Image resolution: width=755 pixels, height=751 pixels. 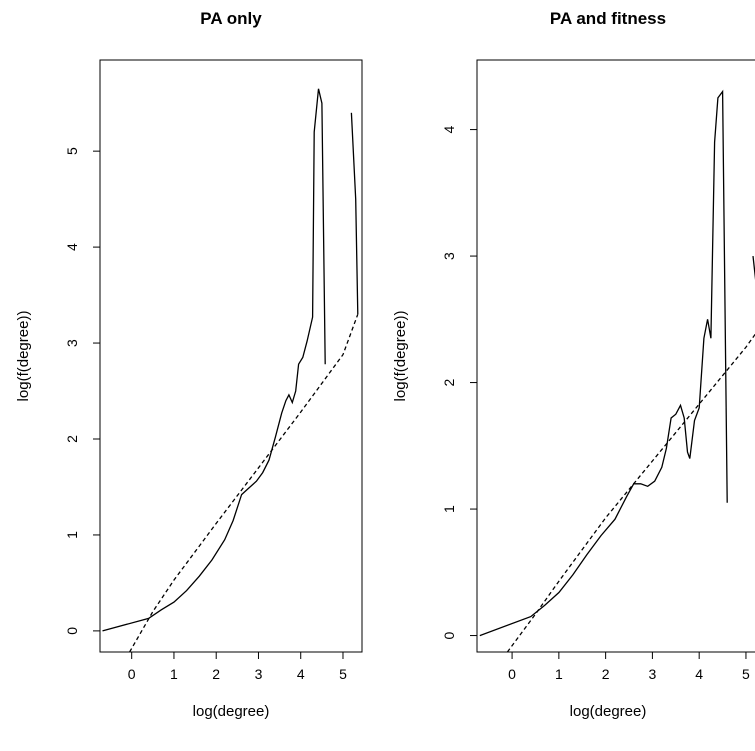 I want to click on data-line, so click(x=354, y=213).